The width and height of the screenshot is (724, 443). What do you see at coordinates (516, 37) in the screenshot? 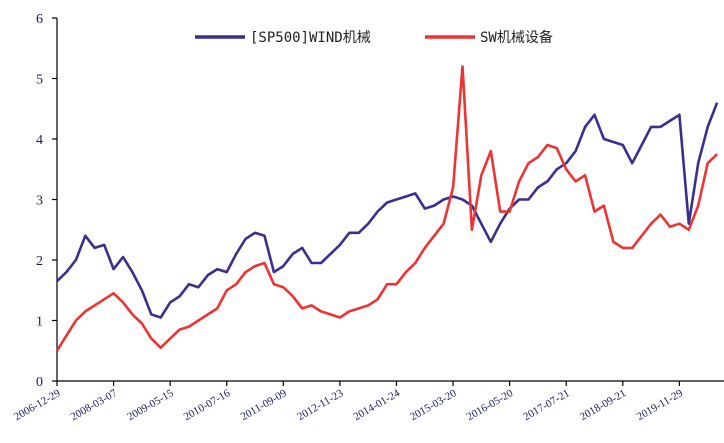
I see `legend-label: SW机械设备` at bounding box center [516, 37].